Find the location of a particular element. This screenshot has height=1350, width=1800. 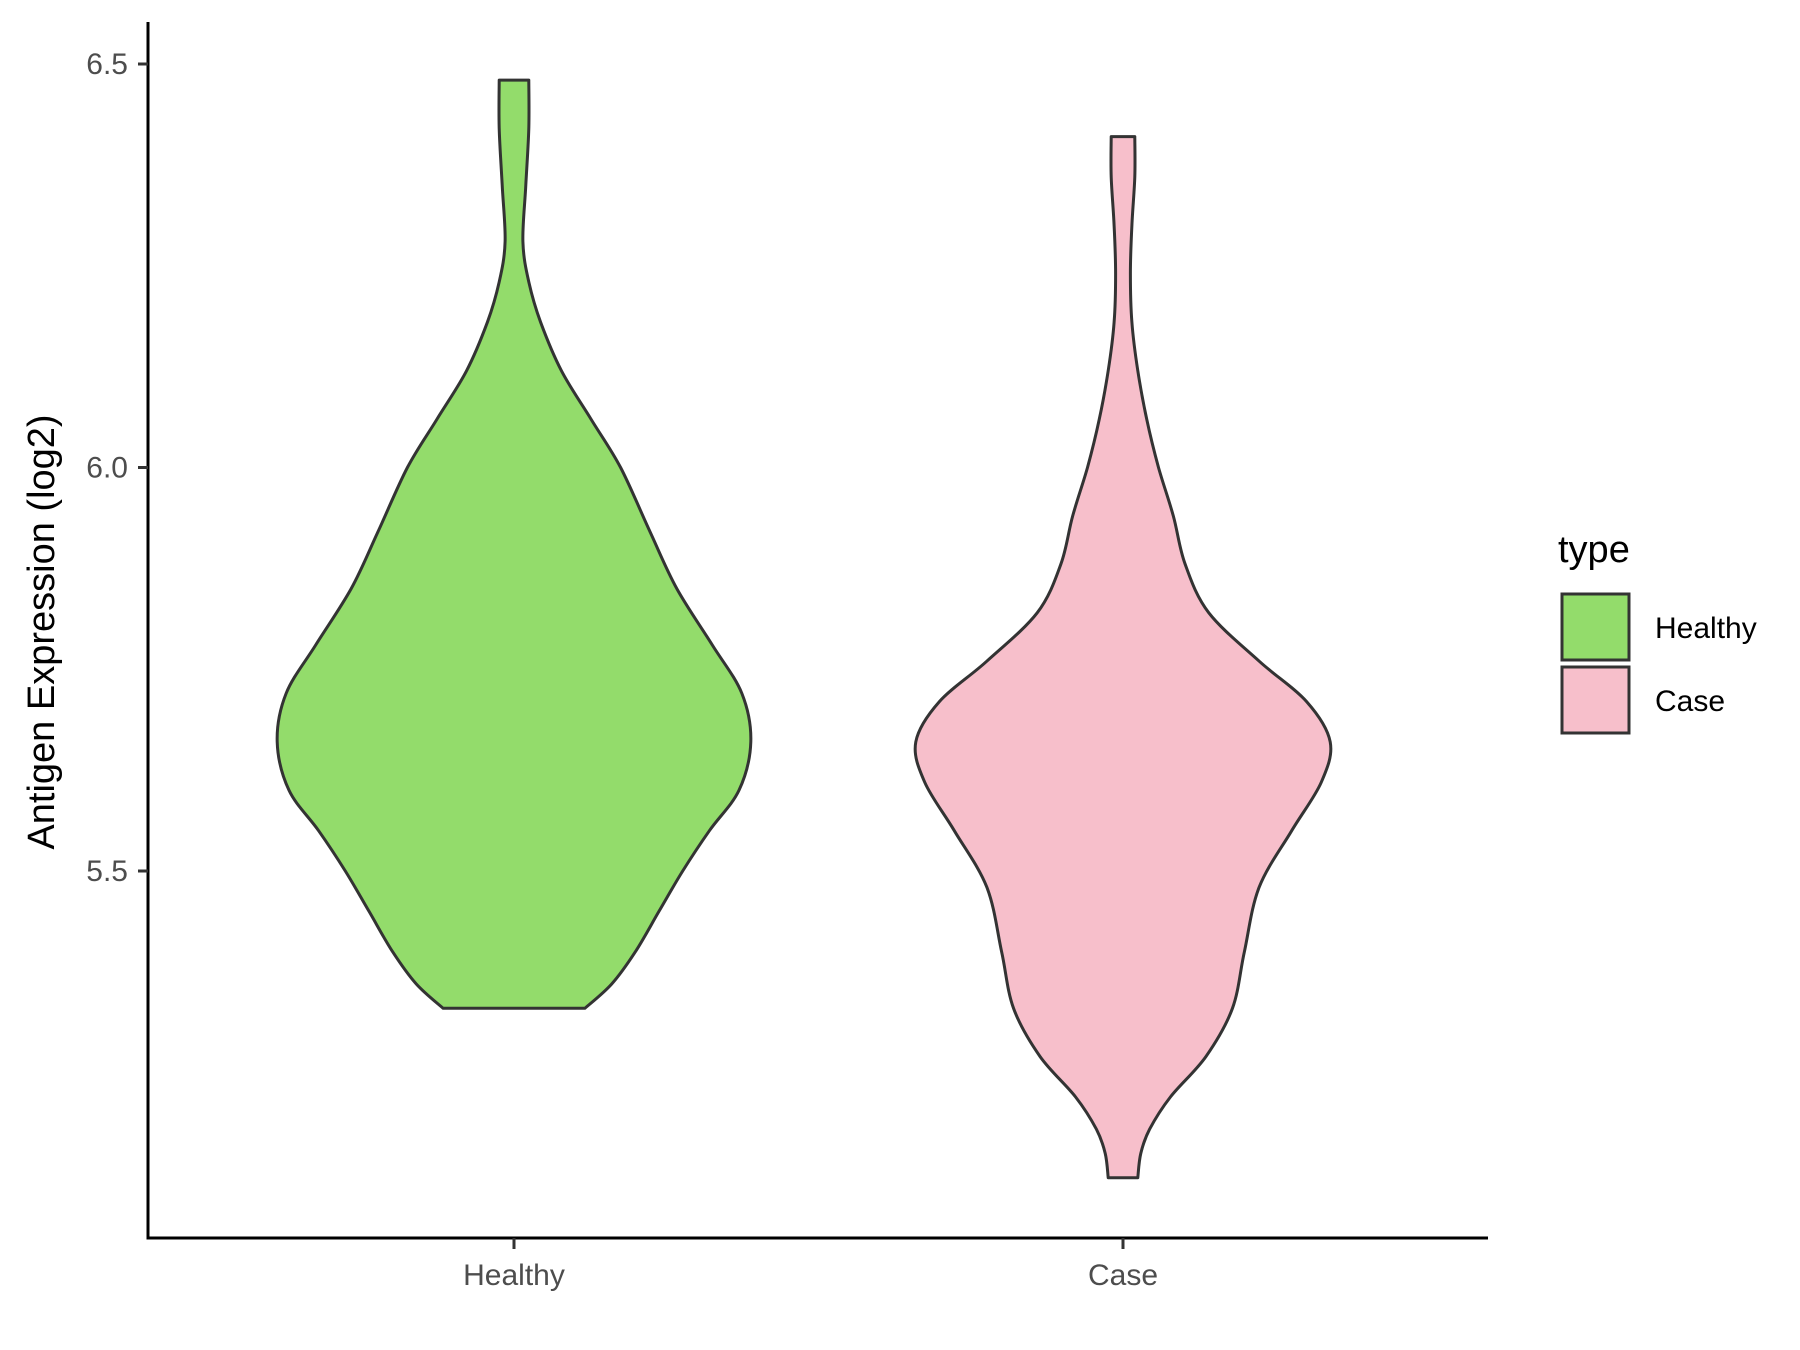

x-tick-label: Case is located at coordinates (1123, 1275).